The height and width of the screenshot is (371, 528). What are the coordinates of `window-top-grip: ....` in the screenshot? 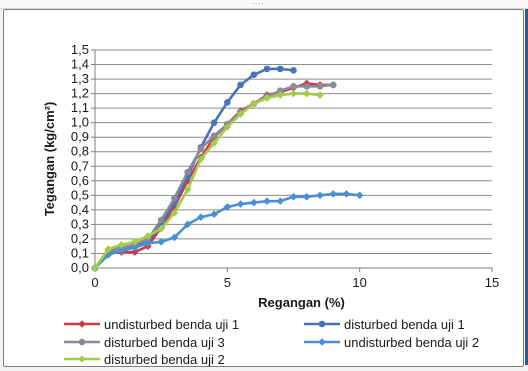 It's located at (264, 4).